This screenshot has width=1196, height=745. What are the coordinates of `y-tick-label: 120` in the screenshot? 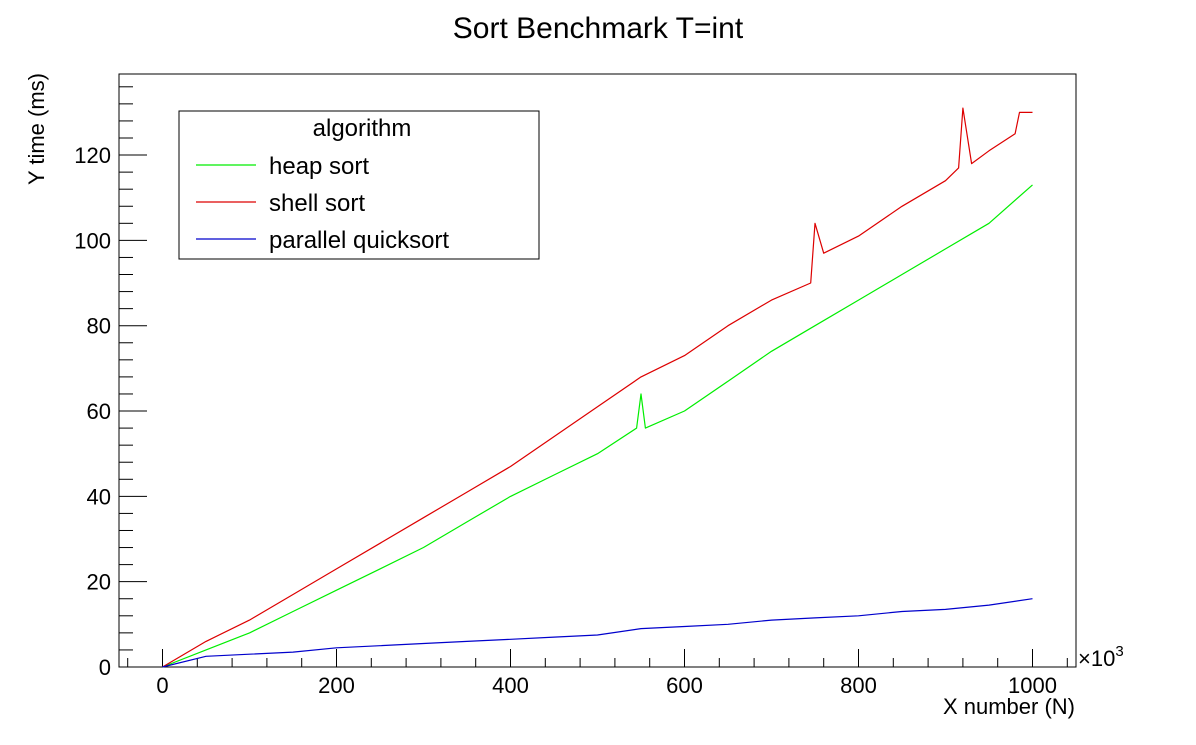 It's located at (92, 155).